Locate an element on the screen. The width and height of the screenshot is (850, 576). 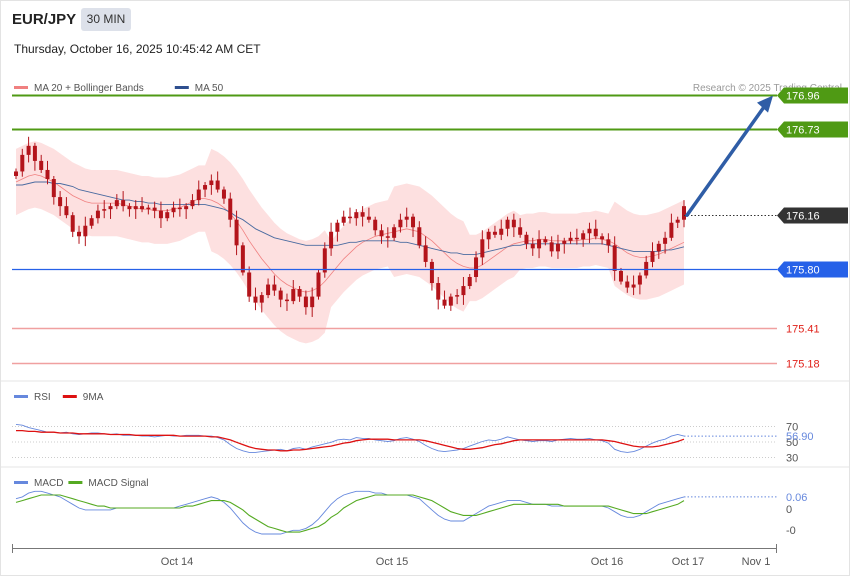
macd-legend-label: MACD is located at coordinates (48, 483).